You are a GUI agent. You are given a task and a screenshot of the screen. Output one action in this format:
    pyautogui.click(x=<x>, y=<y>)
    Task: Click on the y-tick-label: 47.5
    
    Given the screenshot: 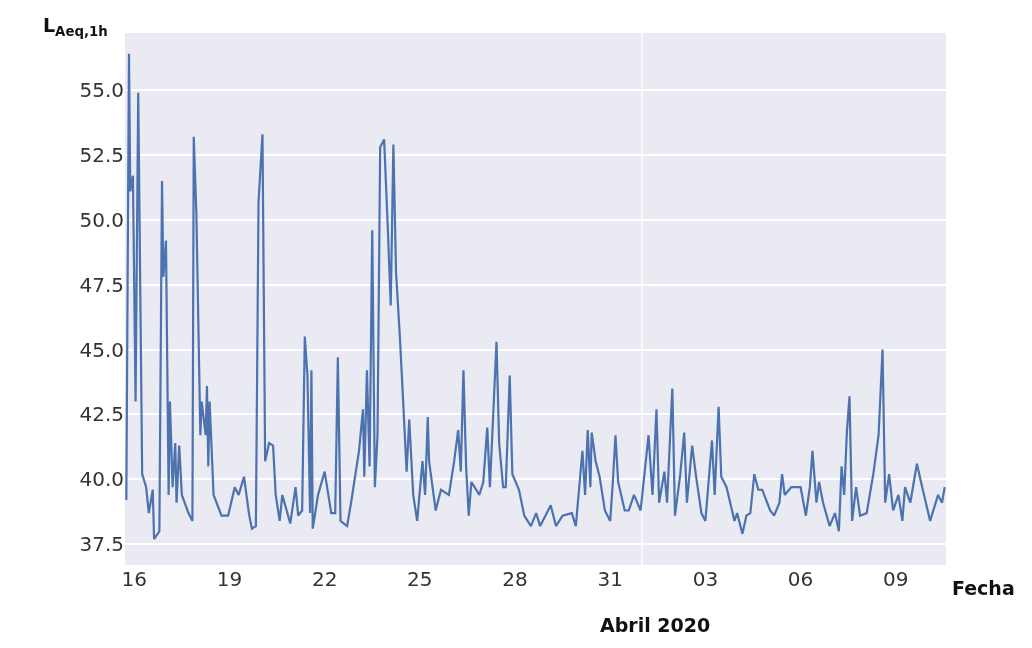 What is the action you would take?
    pyautogui.click(x=101, y=284)
    